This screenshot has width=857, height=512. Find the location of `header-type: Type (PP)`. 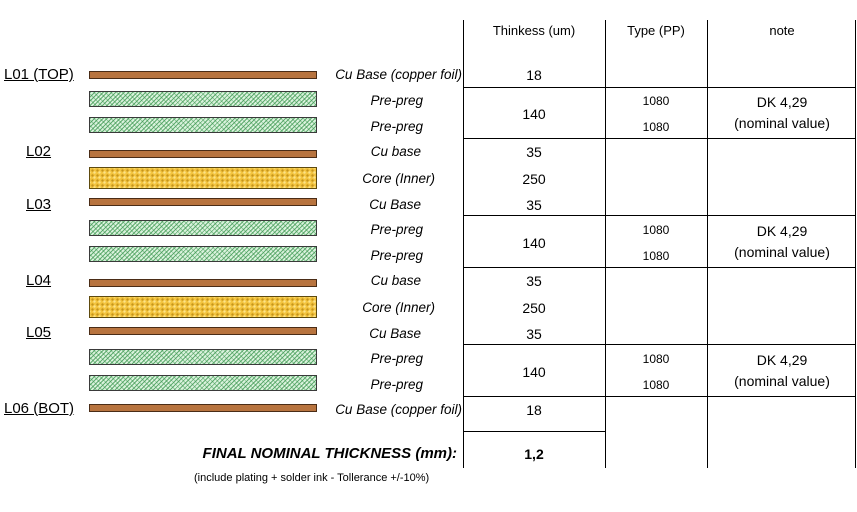

header-type: Type (PP) is located at coordinates (656, 30).